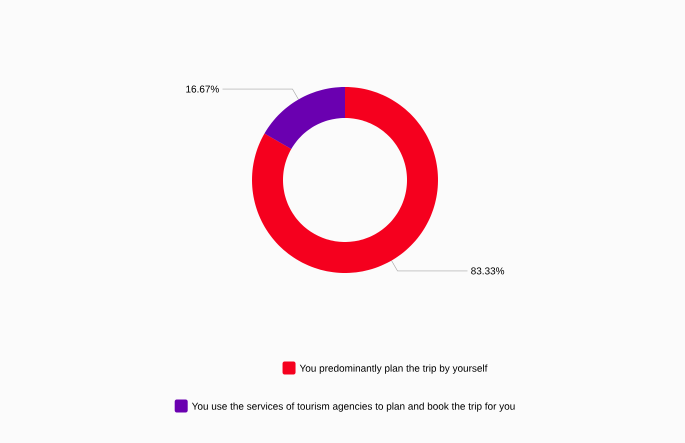  What do you see at coordinates (487, 270) in the screenshot?
I see `data-label: 83.33%` at bounding box center [487, 270].